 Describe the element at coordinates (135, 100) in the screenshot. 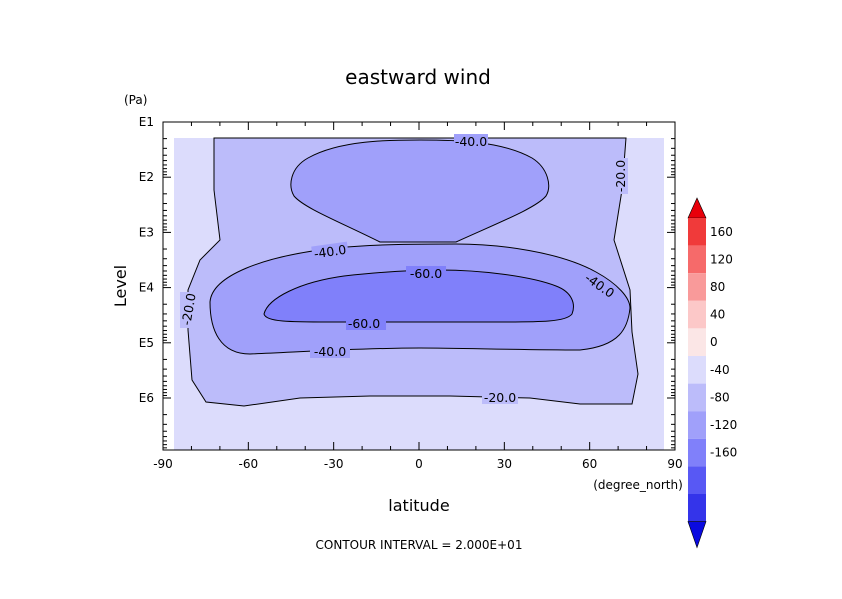

I see `y-unit-label: (Pa)` at that location.